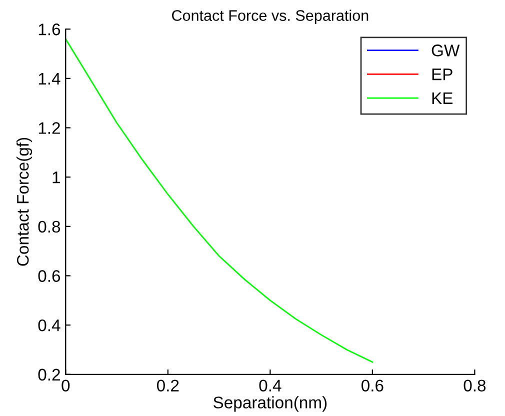 The width and height of the screenshot is (505, 416). What do you see at coordinates (167, 386) in the screenshot?
I see `x-tick-label: 0.2` at bounding box center [167, 386].